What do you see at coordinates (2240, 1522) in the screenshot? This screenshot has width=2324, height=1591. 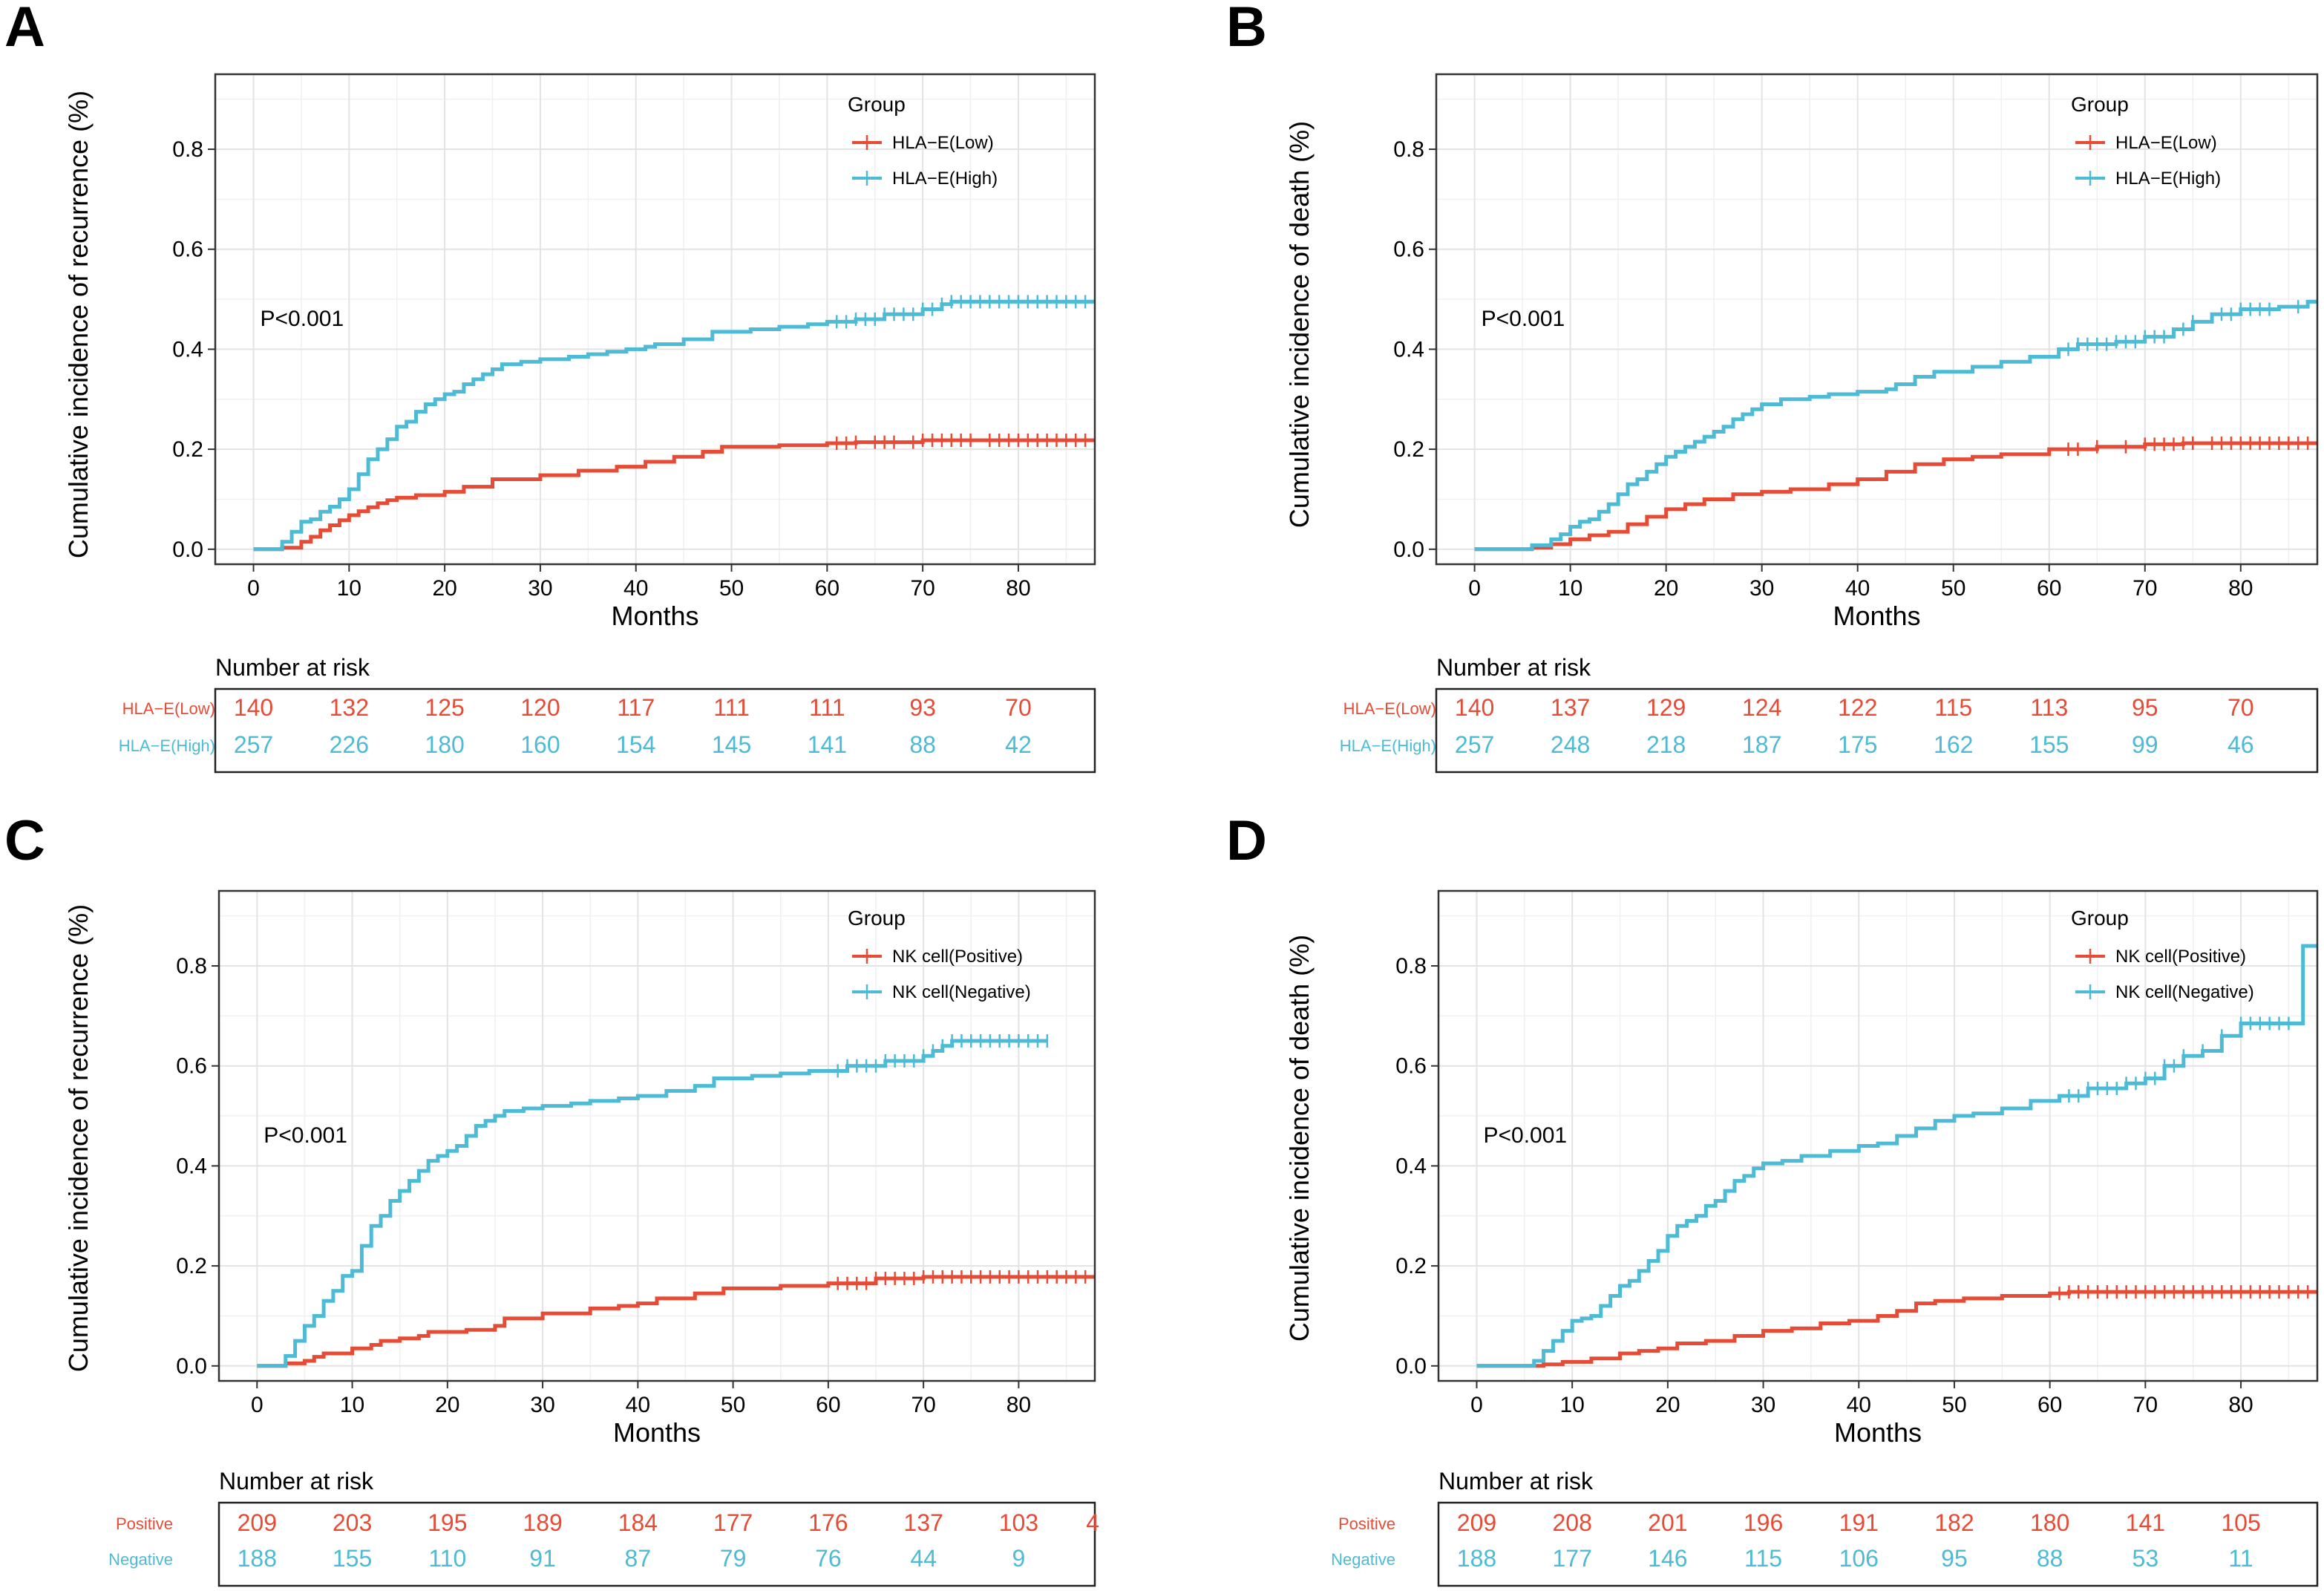 I see `risk-number: 105` at bounding box center [2240, 1522].